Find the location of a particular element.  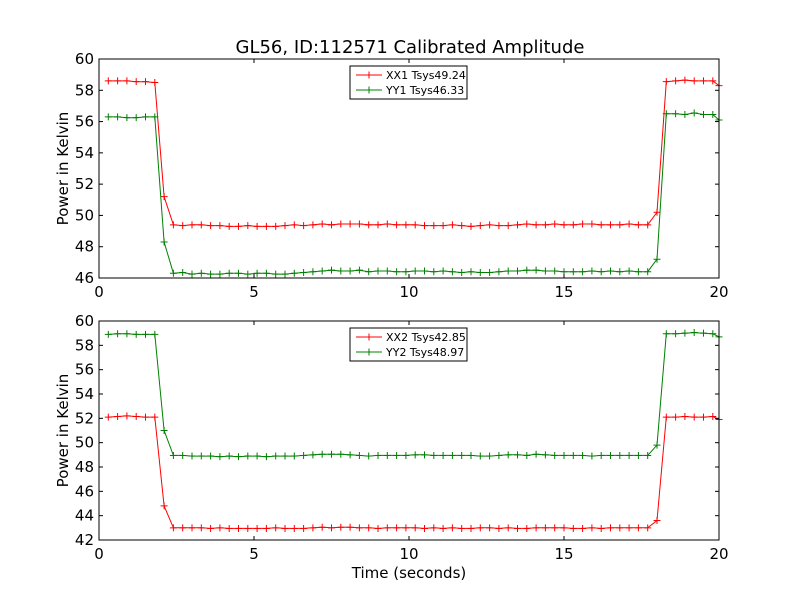

x-tick-label: 5 is located at coordinates (254, 554).